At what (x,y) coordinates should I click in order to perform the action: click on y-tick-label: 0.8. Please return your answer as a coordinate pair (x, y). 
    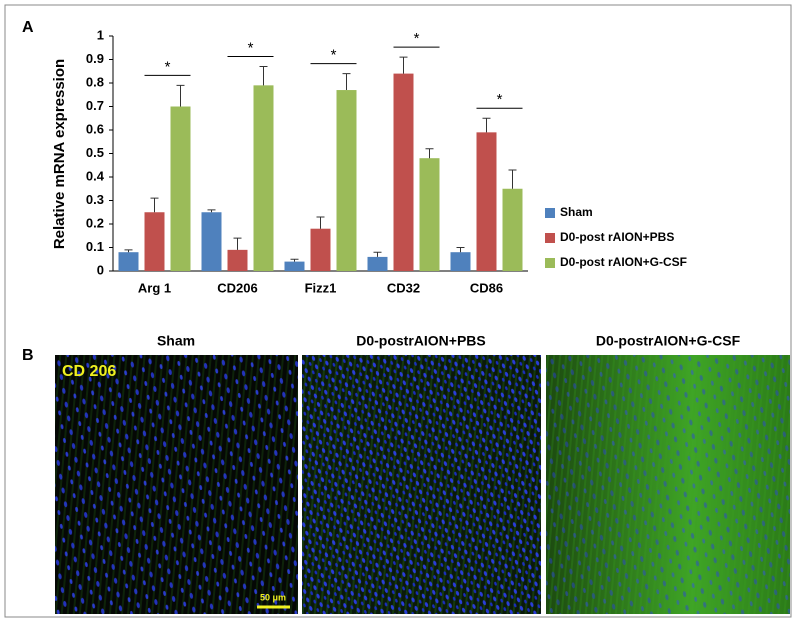
    Looking at the image, I should click on (95, 81).